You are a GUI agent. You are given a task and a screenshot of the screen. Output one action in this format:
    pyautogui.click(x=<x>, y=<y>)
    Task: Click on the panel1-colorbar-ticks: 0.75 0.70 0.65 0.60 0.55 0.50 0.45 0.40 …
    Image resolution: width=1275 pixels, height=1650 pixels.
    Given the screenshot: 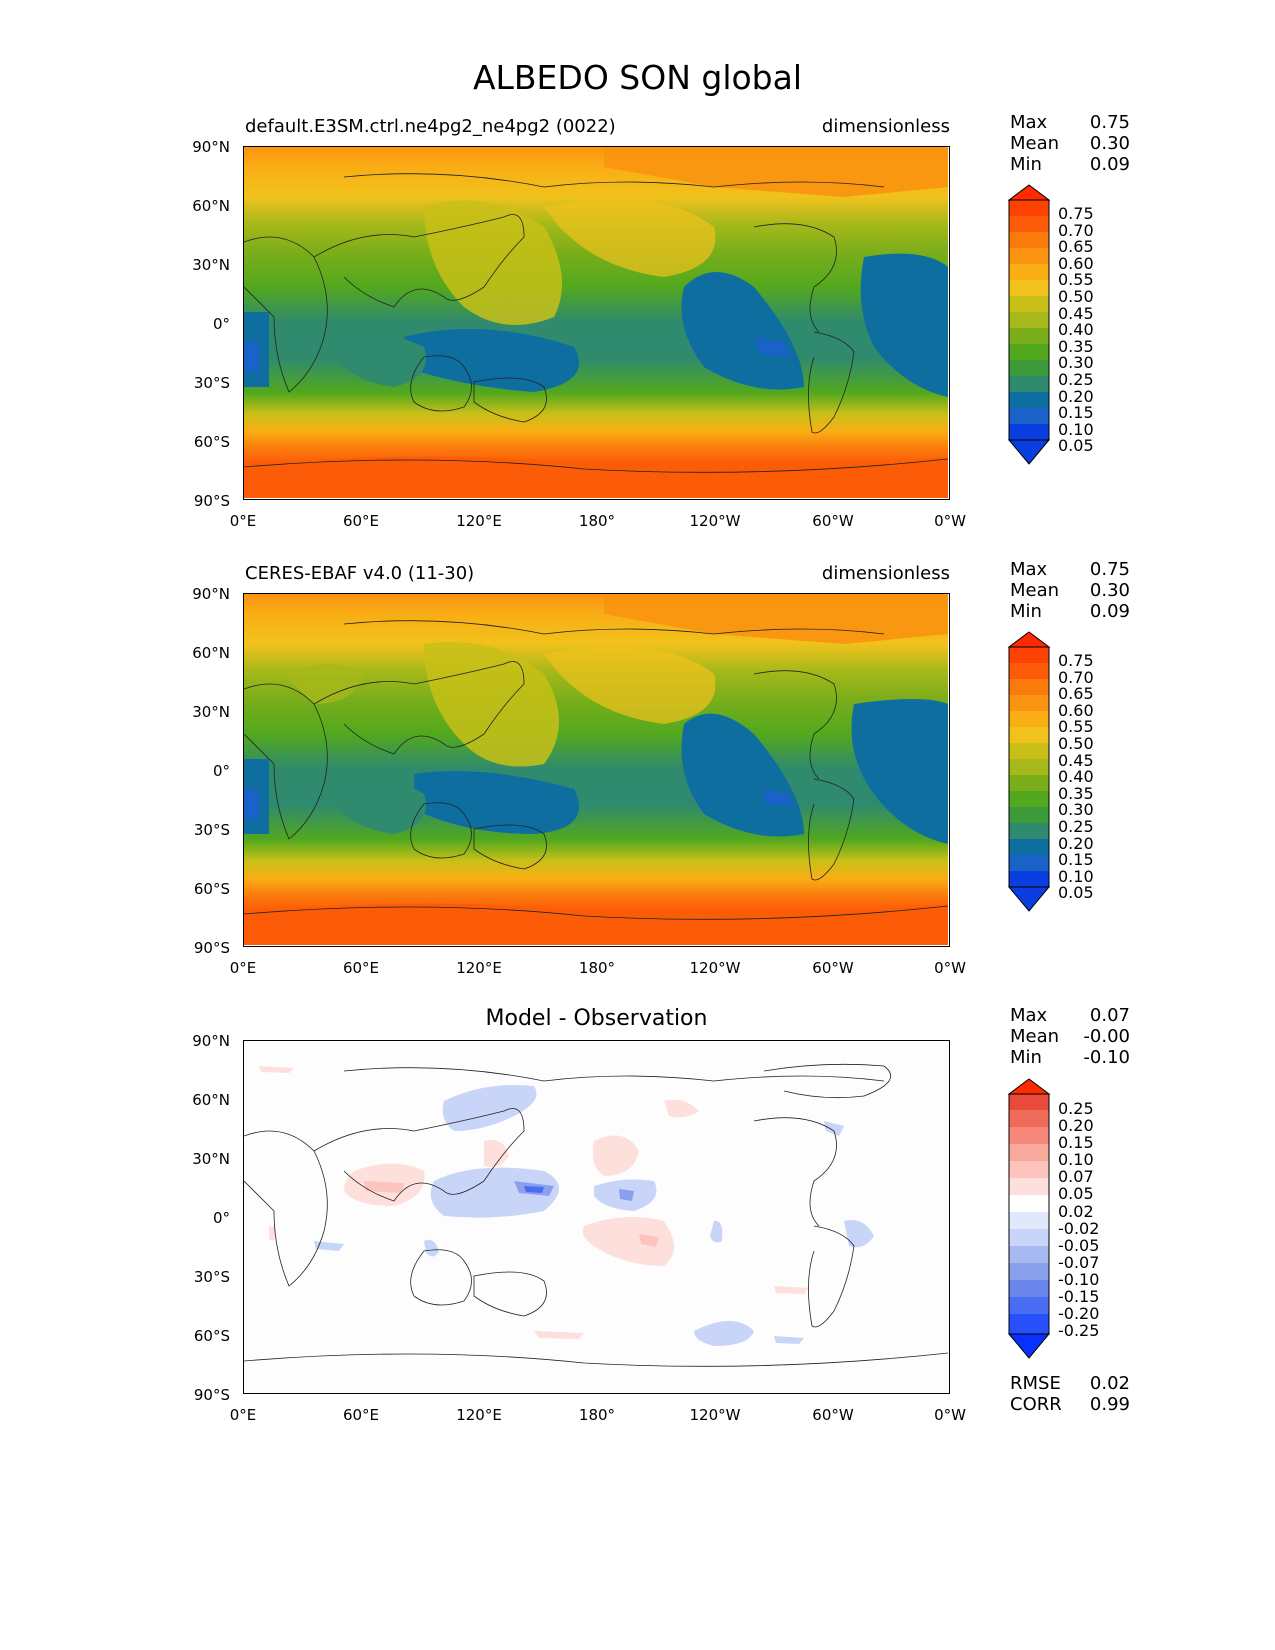 What is the action you would take?
    pyautogui.click(x=1076, y=330)
    